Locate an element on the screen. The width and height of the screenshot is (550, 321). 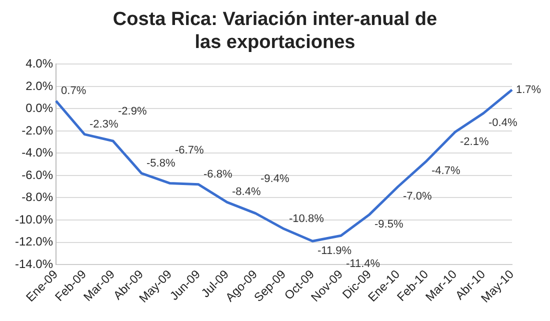
data-label: 0.7% is located at coordinates (73, 90).